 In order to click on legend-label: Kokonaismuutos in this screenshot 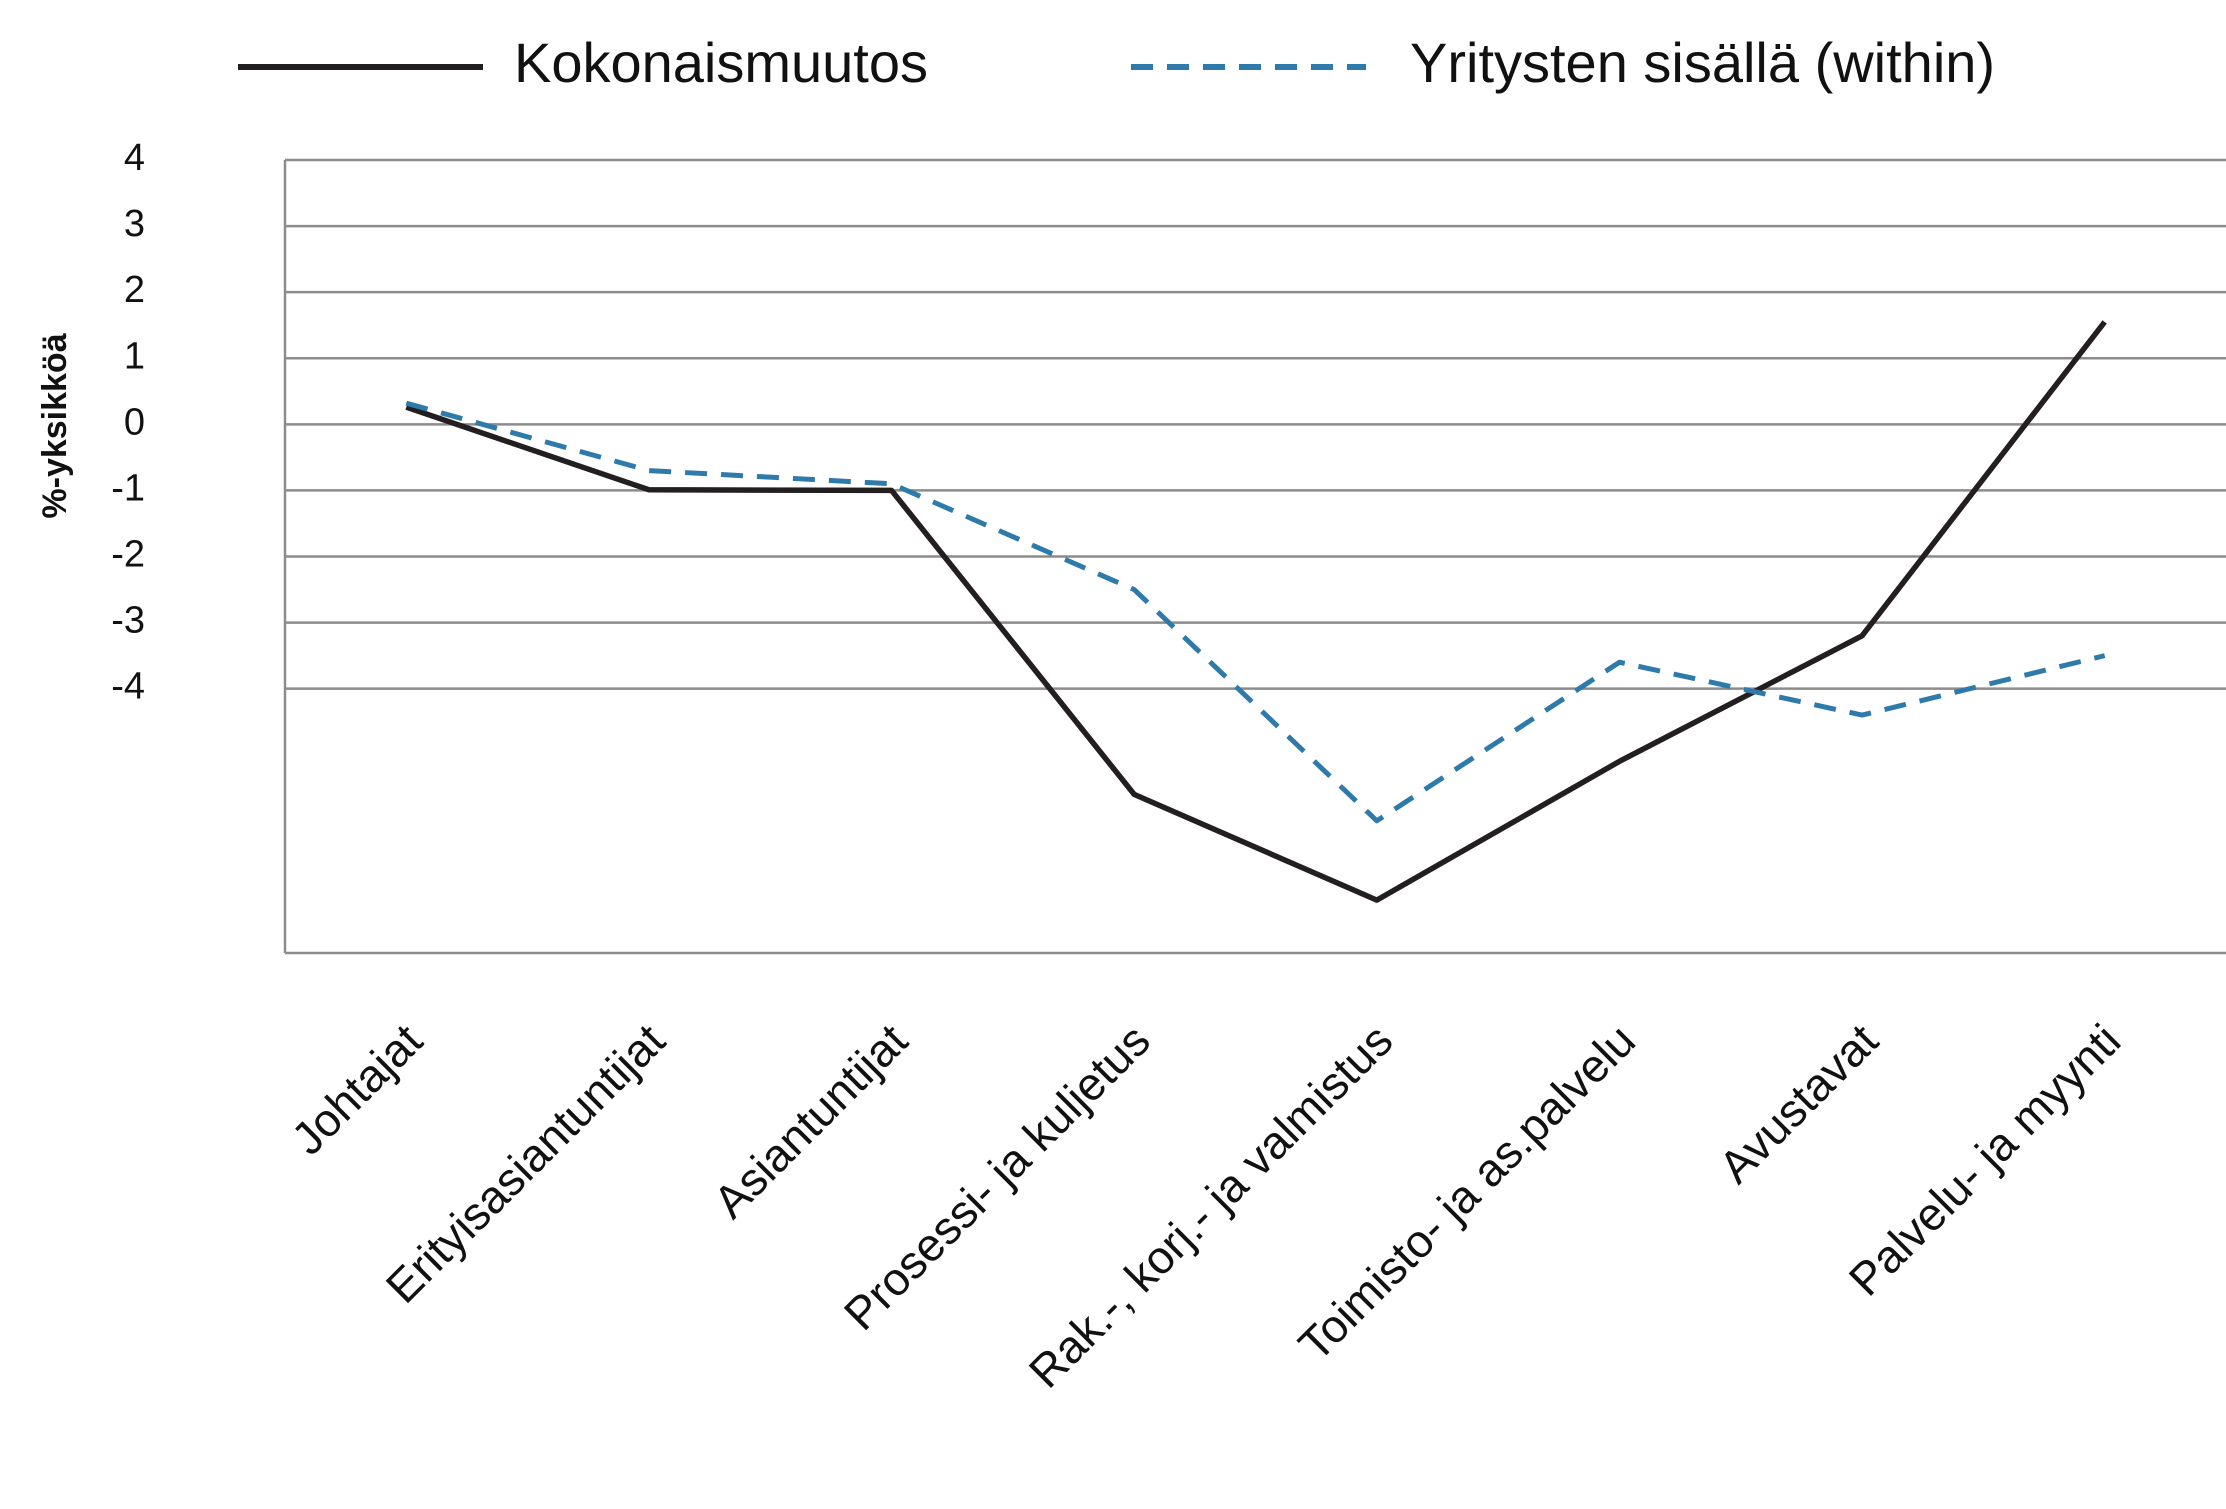, I will do `click(721, 62)`.